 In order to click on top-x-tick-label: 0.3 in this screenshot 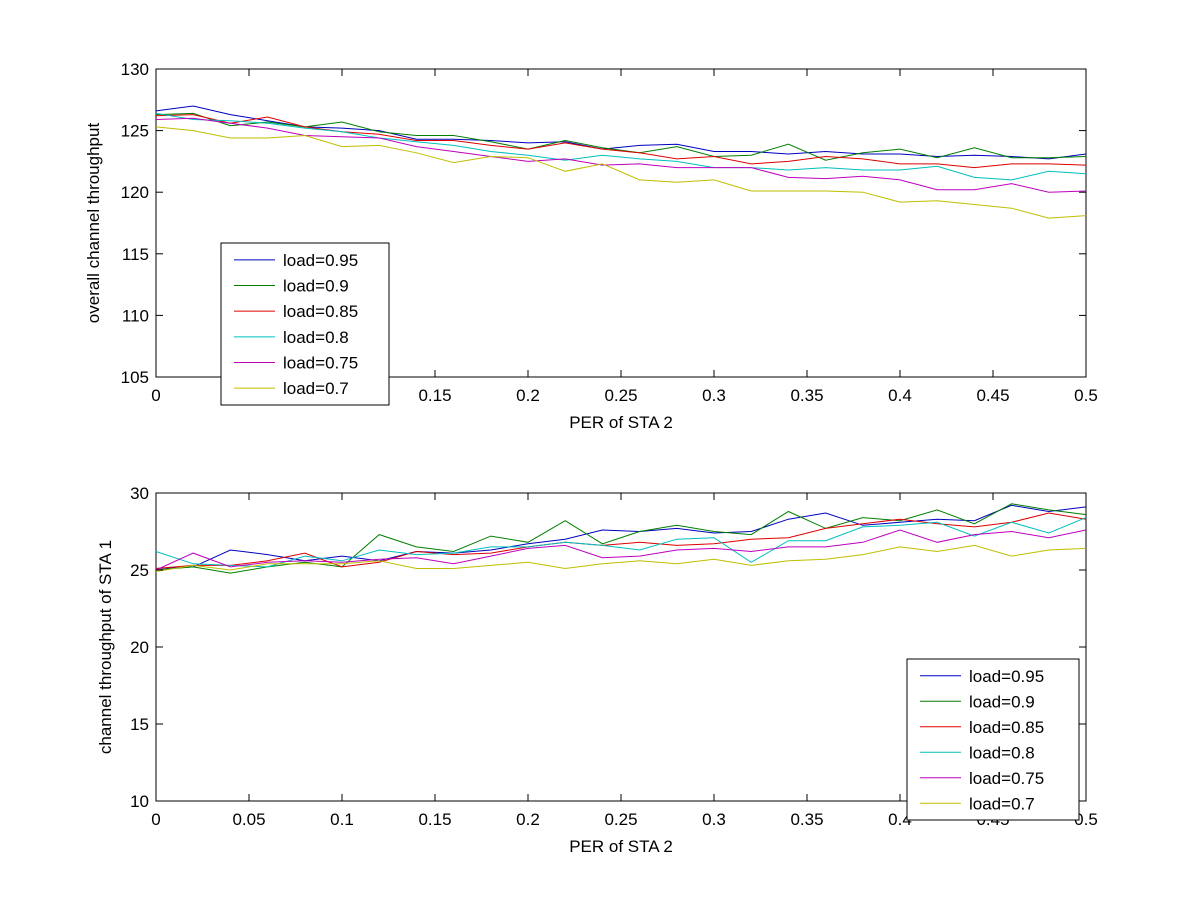, I will do `click(714, 395)`.